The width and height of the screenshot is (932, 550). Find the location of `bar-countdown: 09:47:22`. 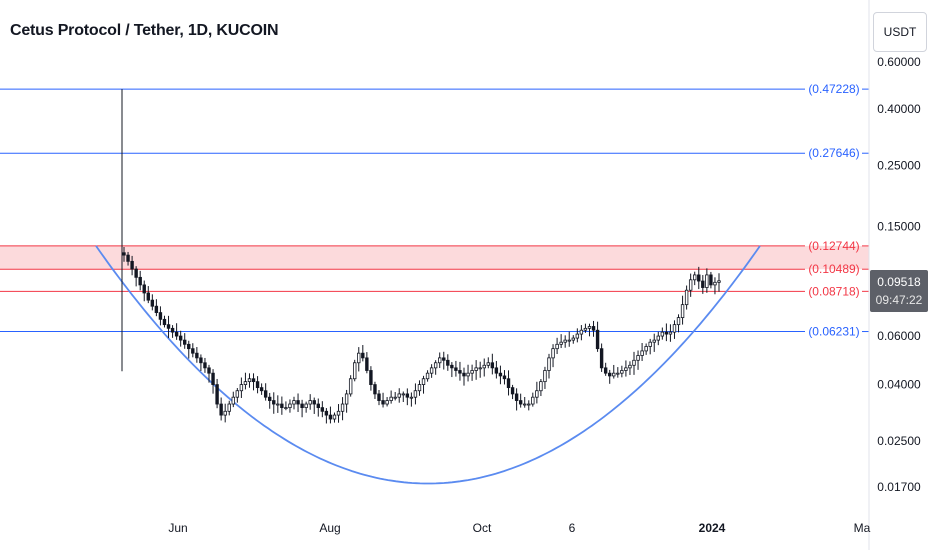

bar-countdown: 09:47:22 is located at coordinates (899, 300).